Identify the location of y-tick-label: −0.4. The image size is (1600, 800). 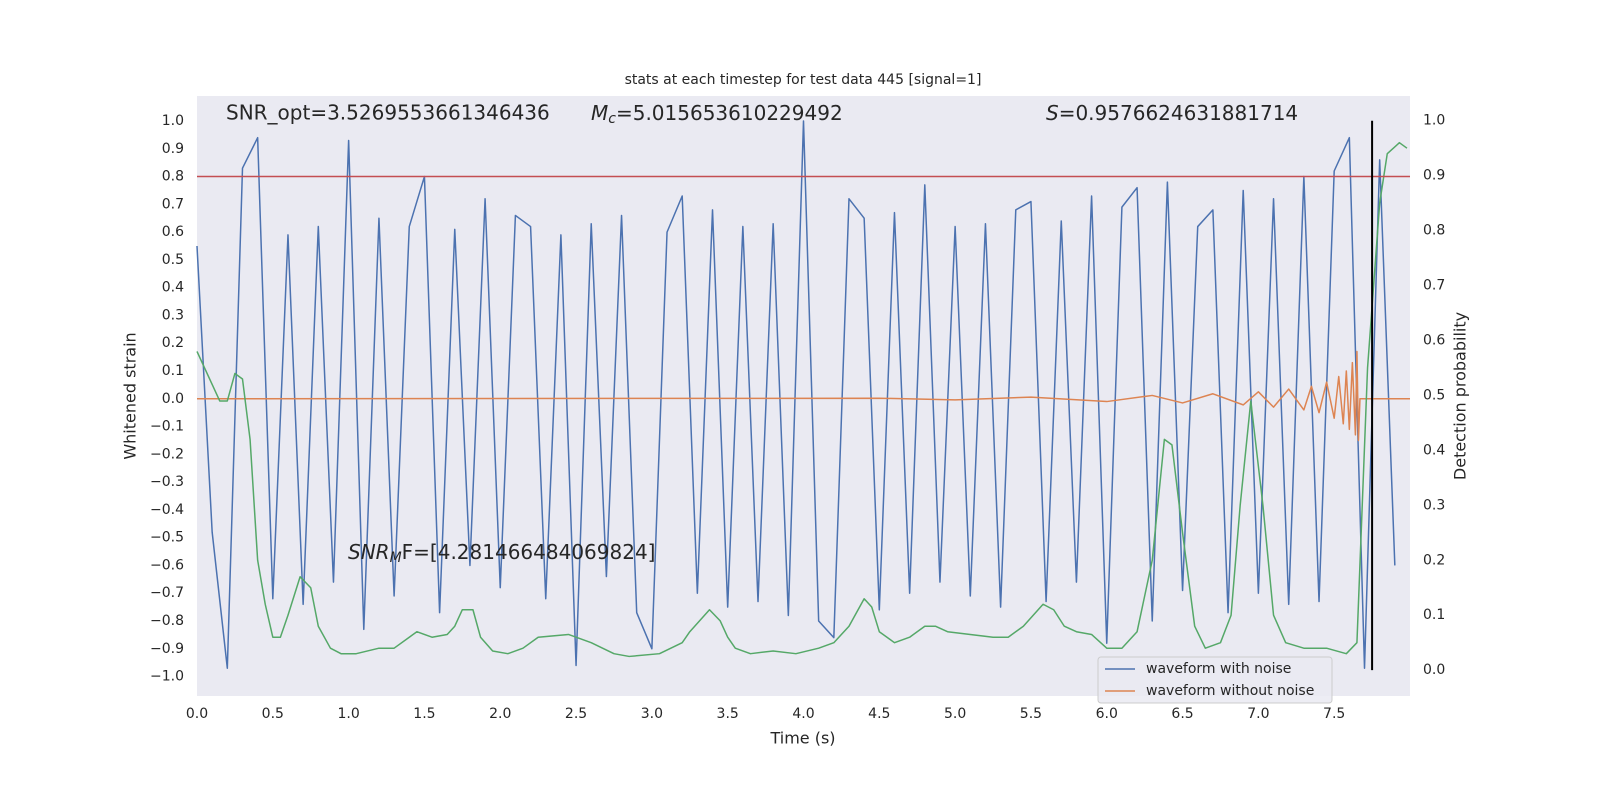
(167, 510).